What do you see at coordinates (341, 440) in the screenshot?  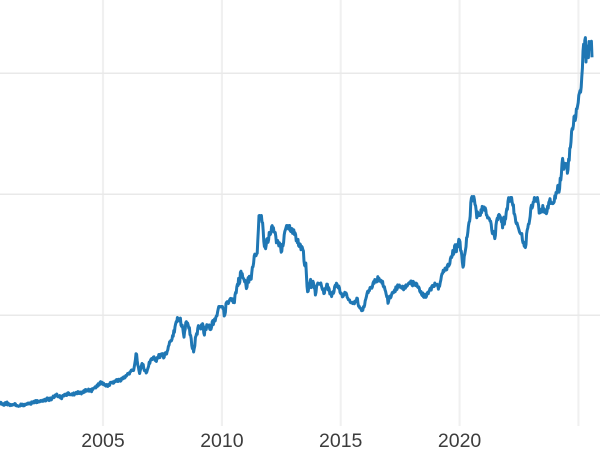 I see `svg-text: 2015` at bounding box center [341, 440].